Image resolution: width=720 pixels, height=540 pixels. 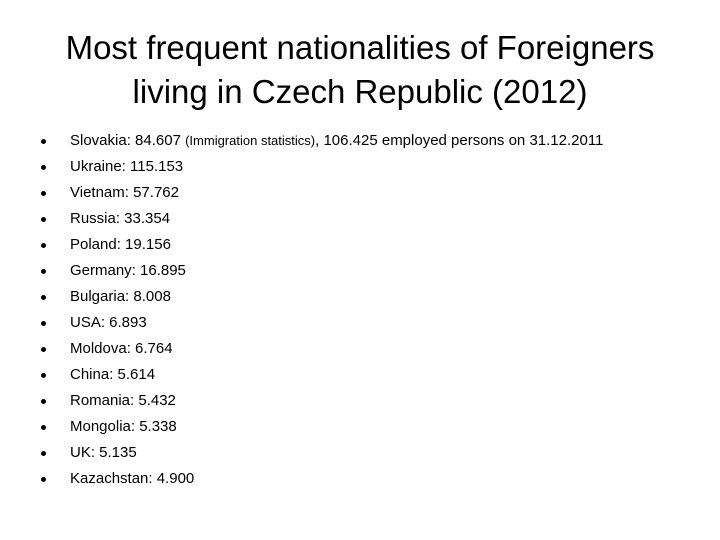 What do you see at coordinates (368, 375) in the screenshot?
I see `bullet-item: China: 5.614` at bounding box center [368, 375].